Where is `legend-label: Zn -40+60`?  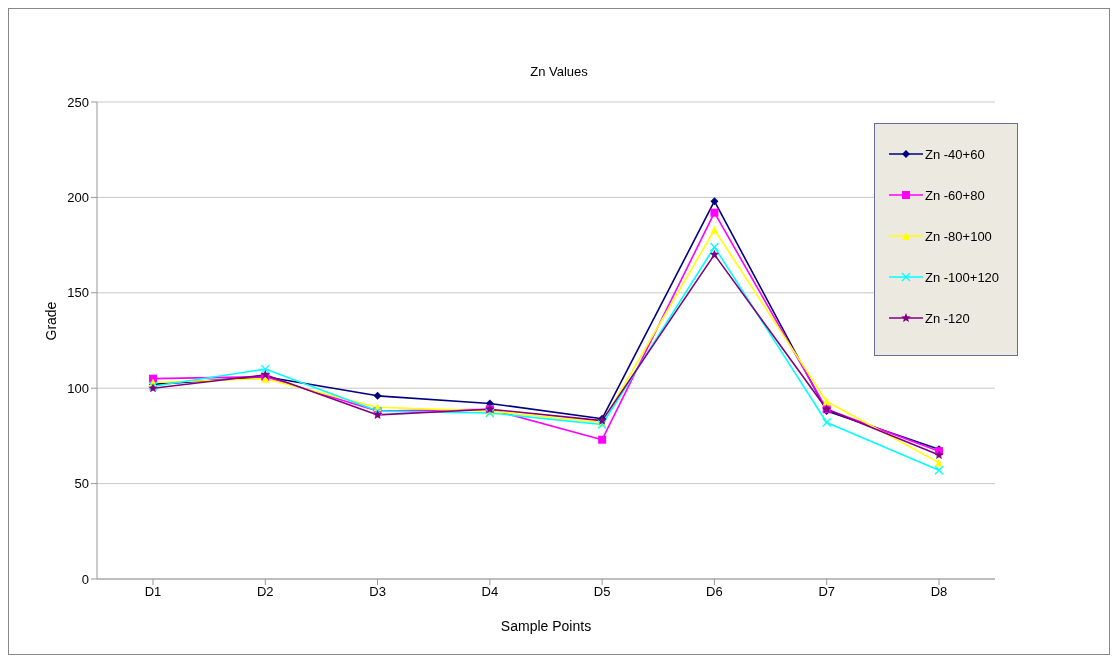 legend-label: Zn -40+60 is located at coordinates (955, 154).